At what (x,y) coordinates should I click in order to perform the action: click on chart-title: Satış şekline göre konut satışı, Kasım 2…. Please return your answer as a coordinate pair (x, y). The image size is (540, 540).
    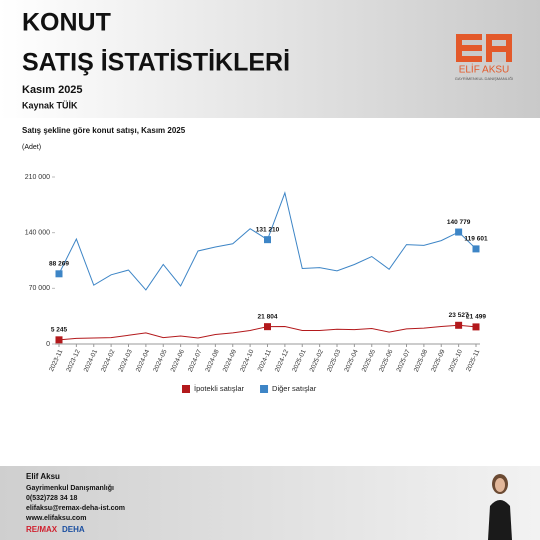
    Looking at the image, I should click on (104, 130).